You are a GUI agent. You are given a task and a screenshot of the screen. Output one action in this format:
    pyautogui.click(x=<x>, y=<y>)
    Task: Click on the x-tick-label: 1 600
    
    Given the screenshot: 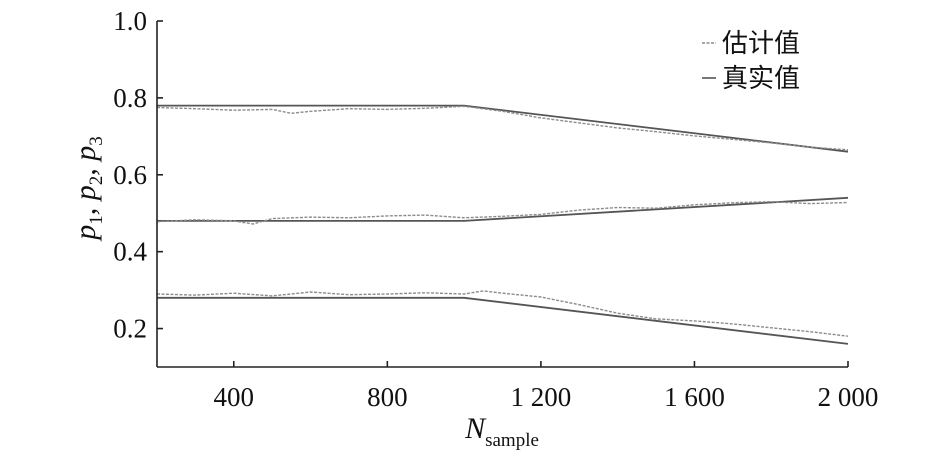 What is the action you would take?
    pyautogui.click(x=694, y=397)
    